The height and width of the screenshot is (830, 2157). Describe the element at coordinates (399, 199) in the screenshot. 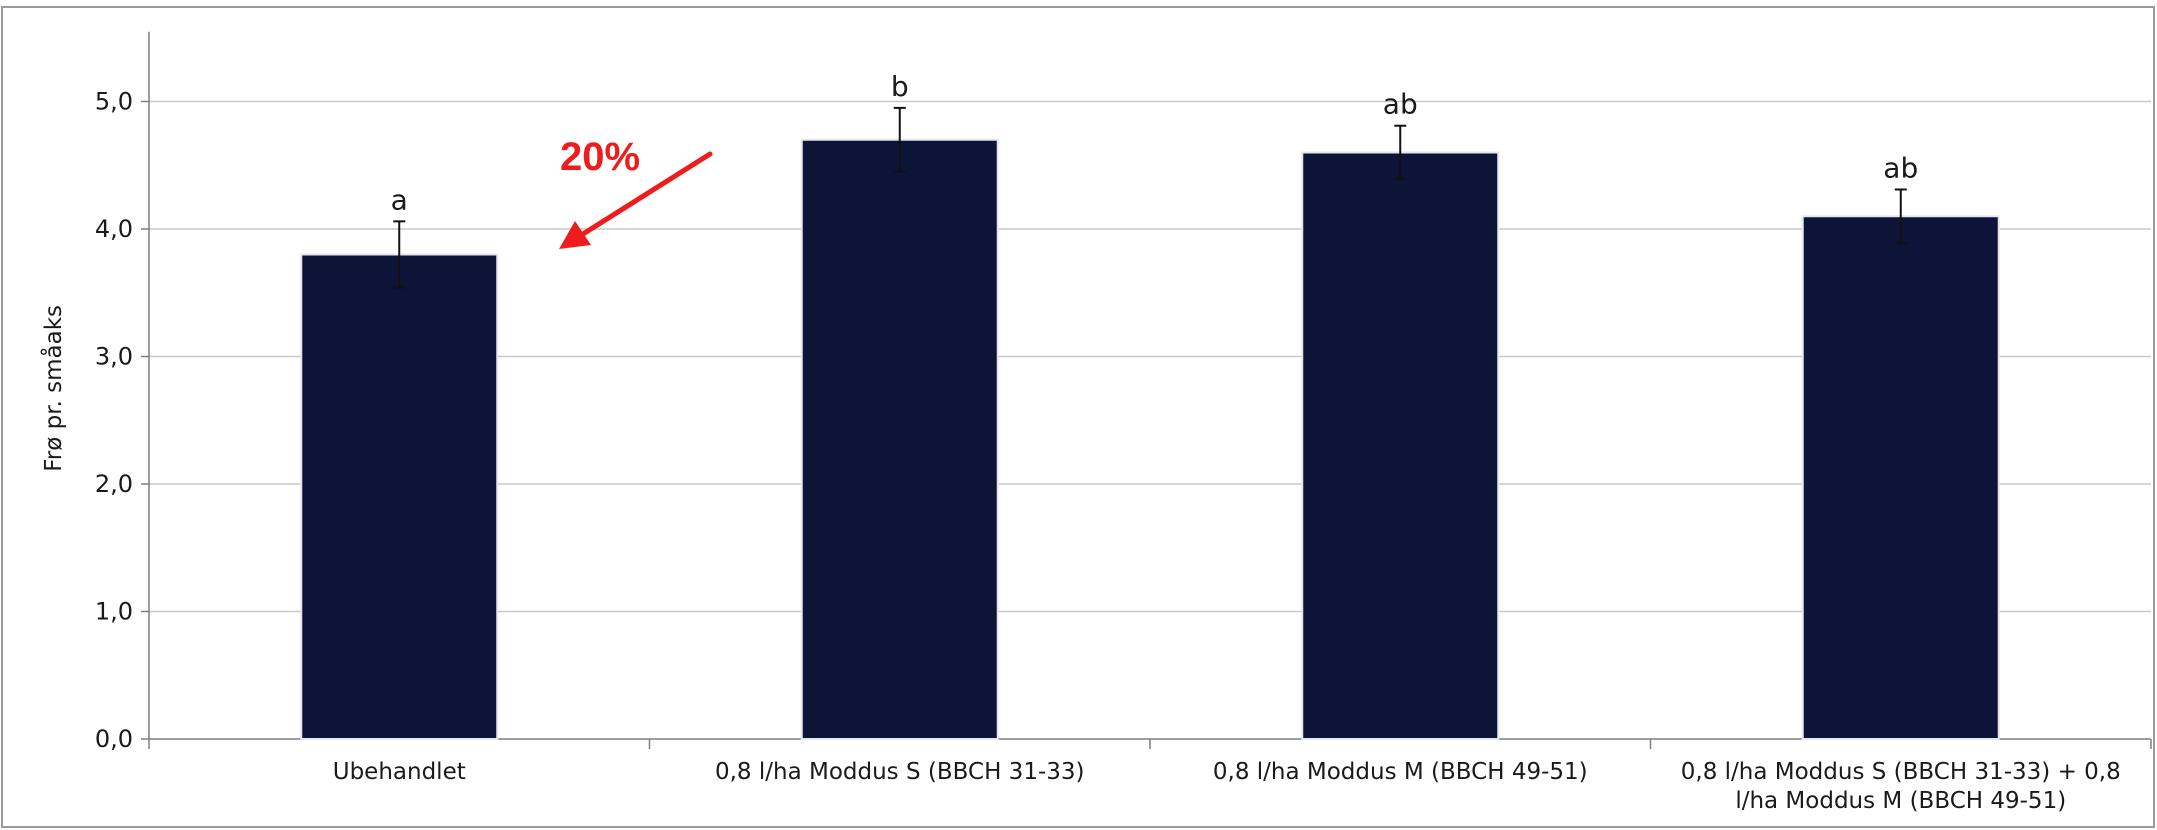

I see `significance-letter: a` at that location.